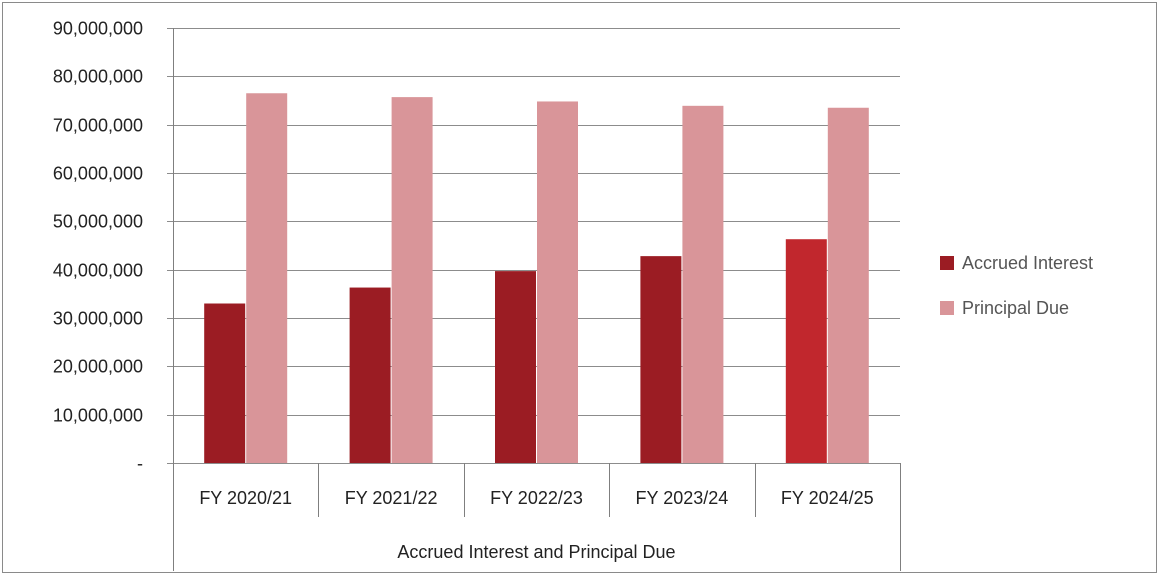 Image resolution: width=1161 pixels, height=577 pixels. Describe the element at coordinates (140, 464) in the screenshot. I see `y-tick-label: -` at that location.